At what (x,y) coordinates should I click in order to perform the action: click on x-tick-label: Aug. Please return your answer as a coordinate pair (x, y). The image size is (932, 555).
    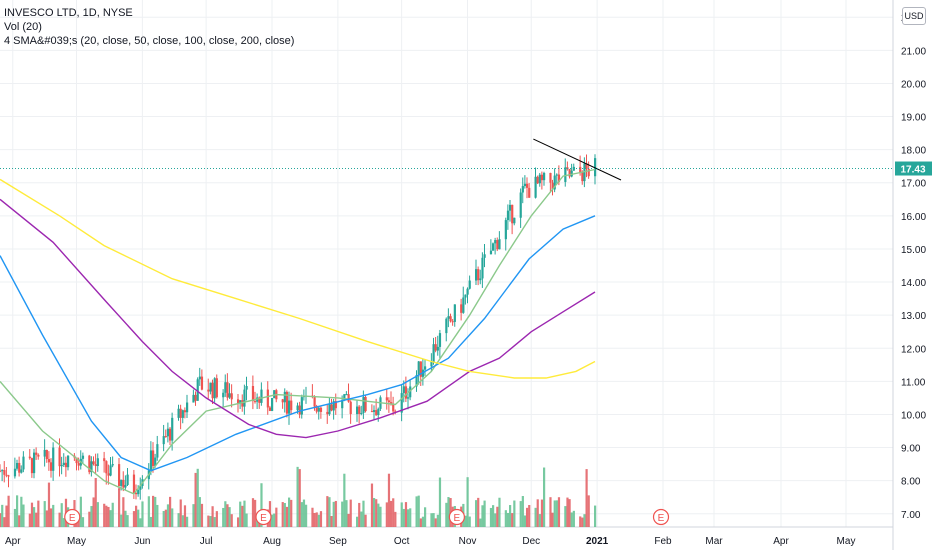
    Looking at the image, I should click on (272, 541).